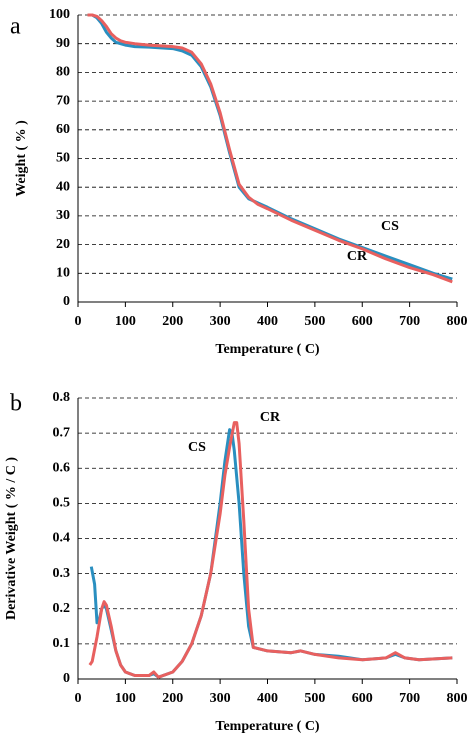 This screenshot has width=474, height=748. What do you see at coordinates (62, 538) in the screenshot?
I see `y-tick-label: 0.4` at bounding box center [62, 538].